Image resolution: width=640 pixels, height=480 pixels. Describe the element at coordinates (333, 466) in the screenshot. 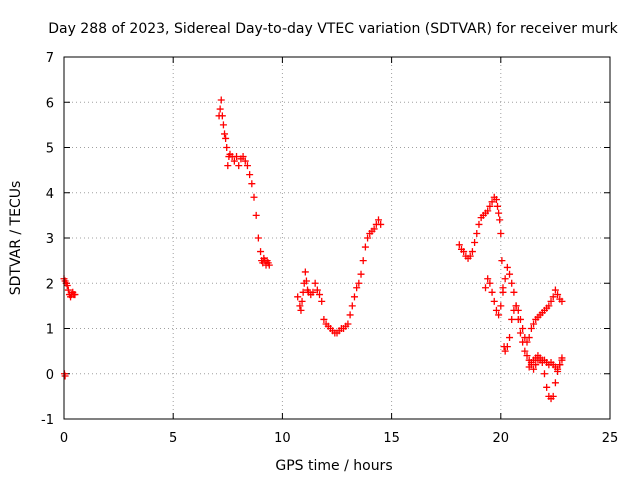

I see `x-axis-label: GPS time / hours` at that location.